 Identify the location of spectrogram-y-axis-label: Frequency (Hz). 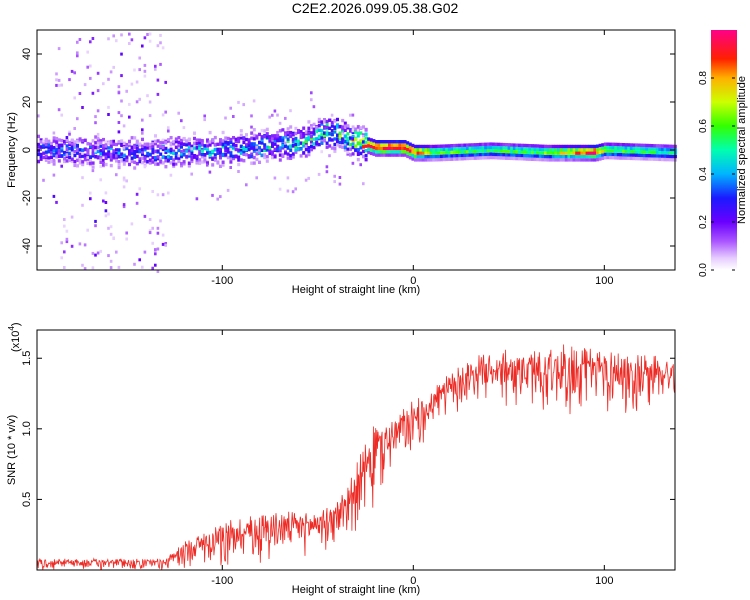
(12, 150).